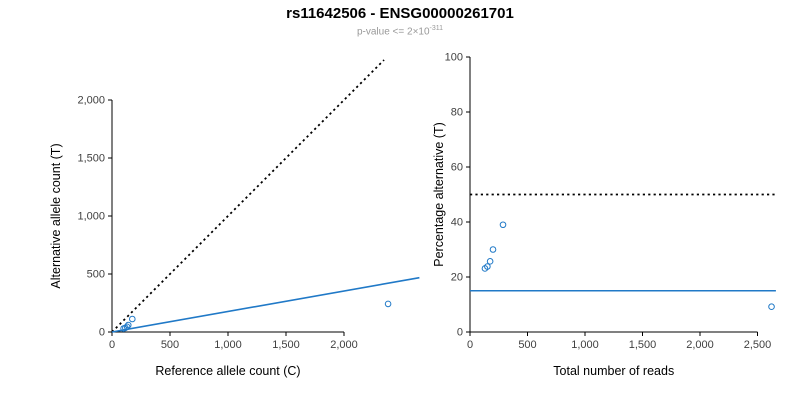 The width and height of the screenshot is (800, 400). Describe the element at coordinates (454, 58) in the screenshot. I see `y-tick-label: 100` at that location.